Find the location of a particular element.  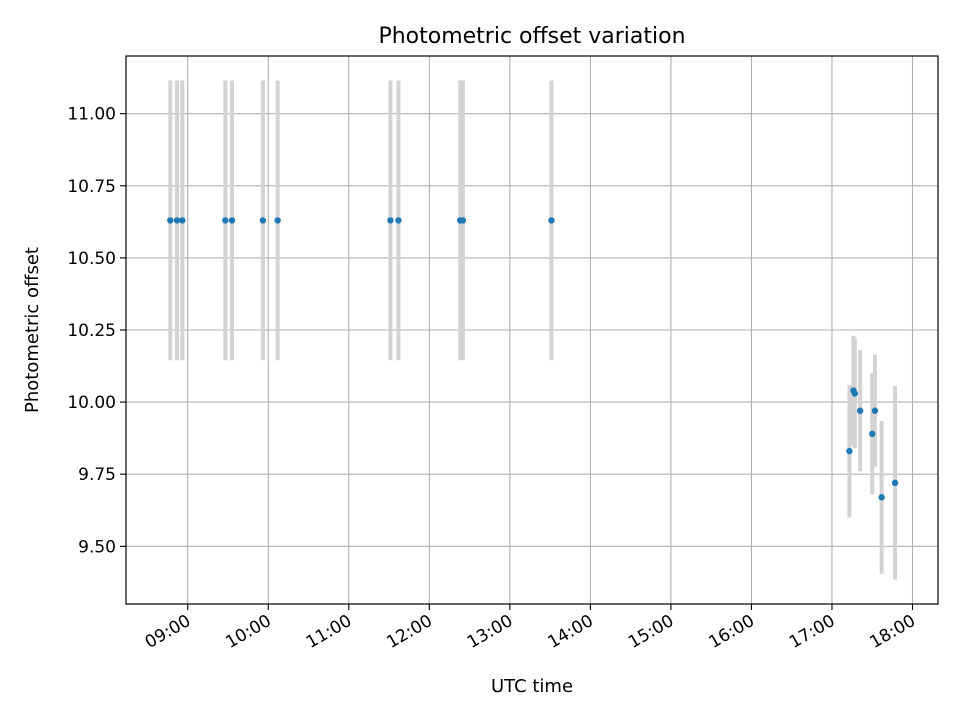

y-tick-label: 9.75 is located at coordinates (97, 475).